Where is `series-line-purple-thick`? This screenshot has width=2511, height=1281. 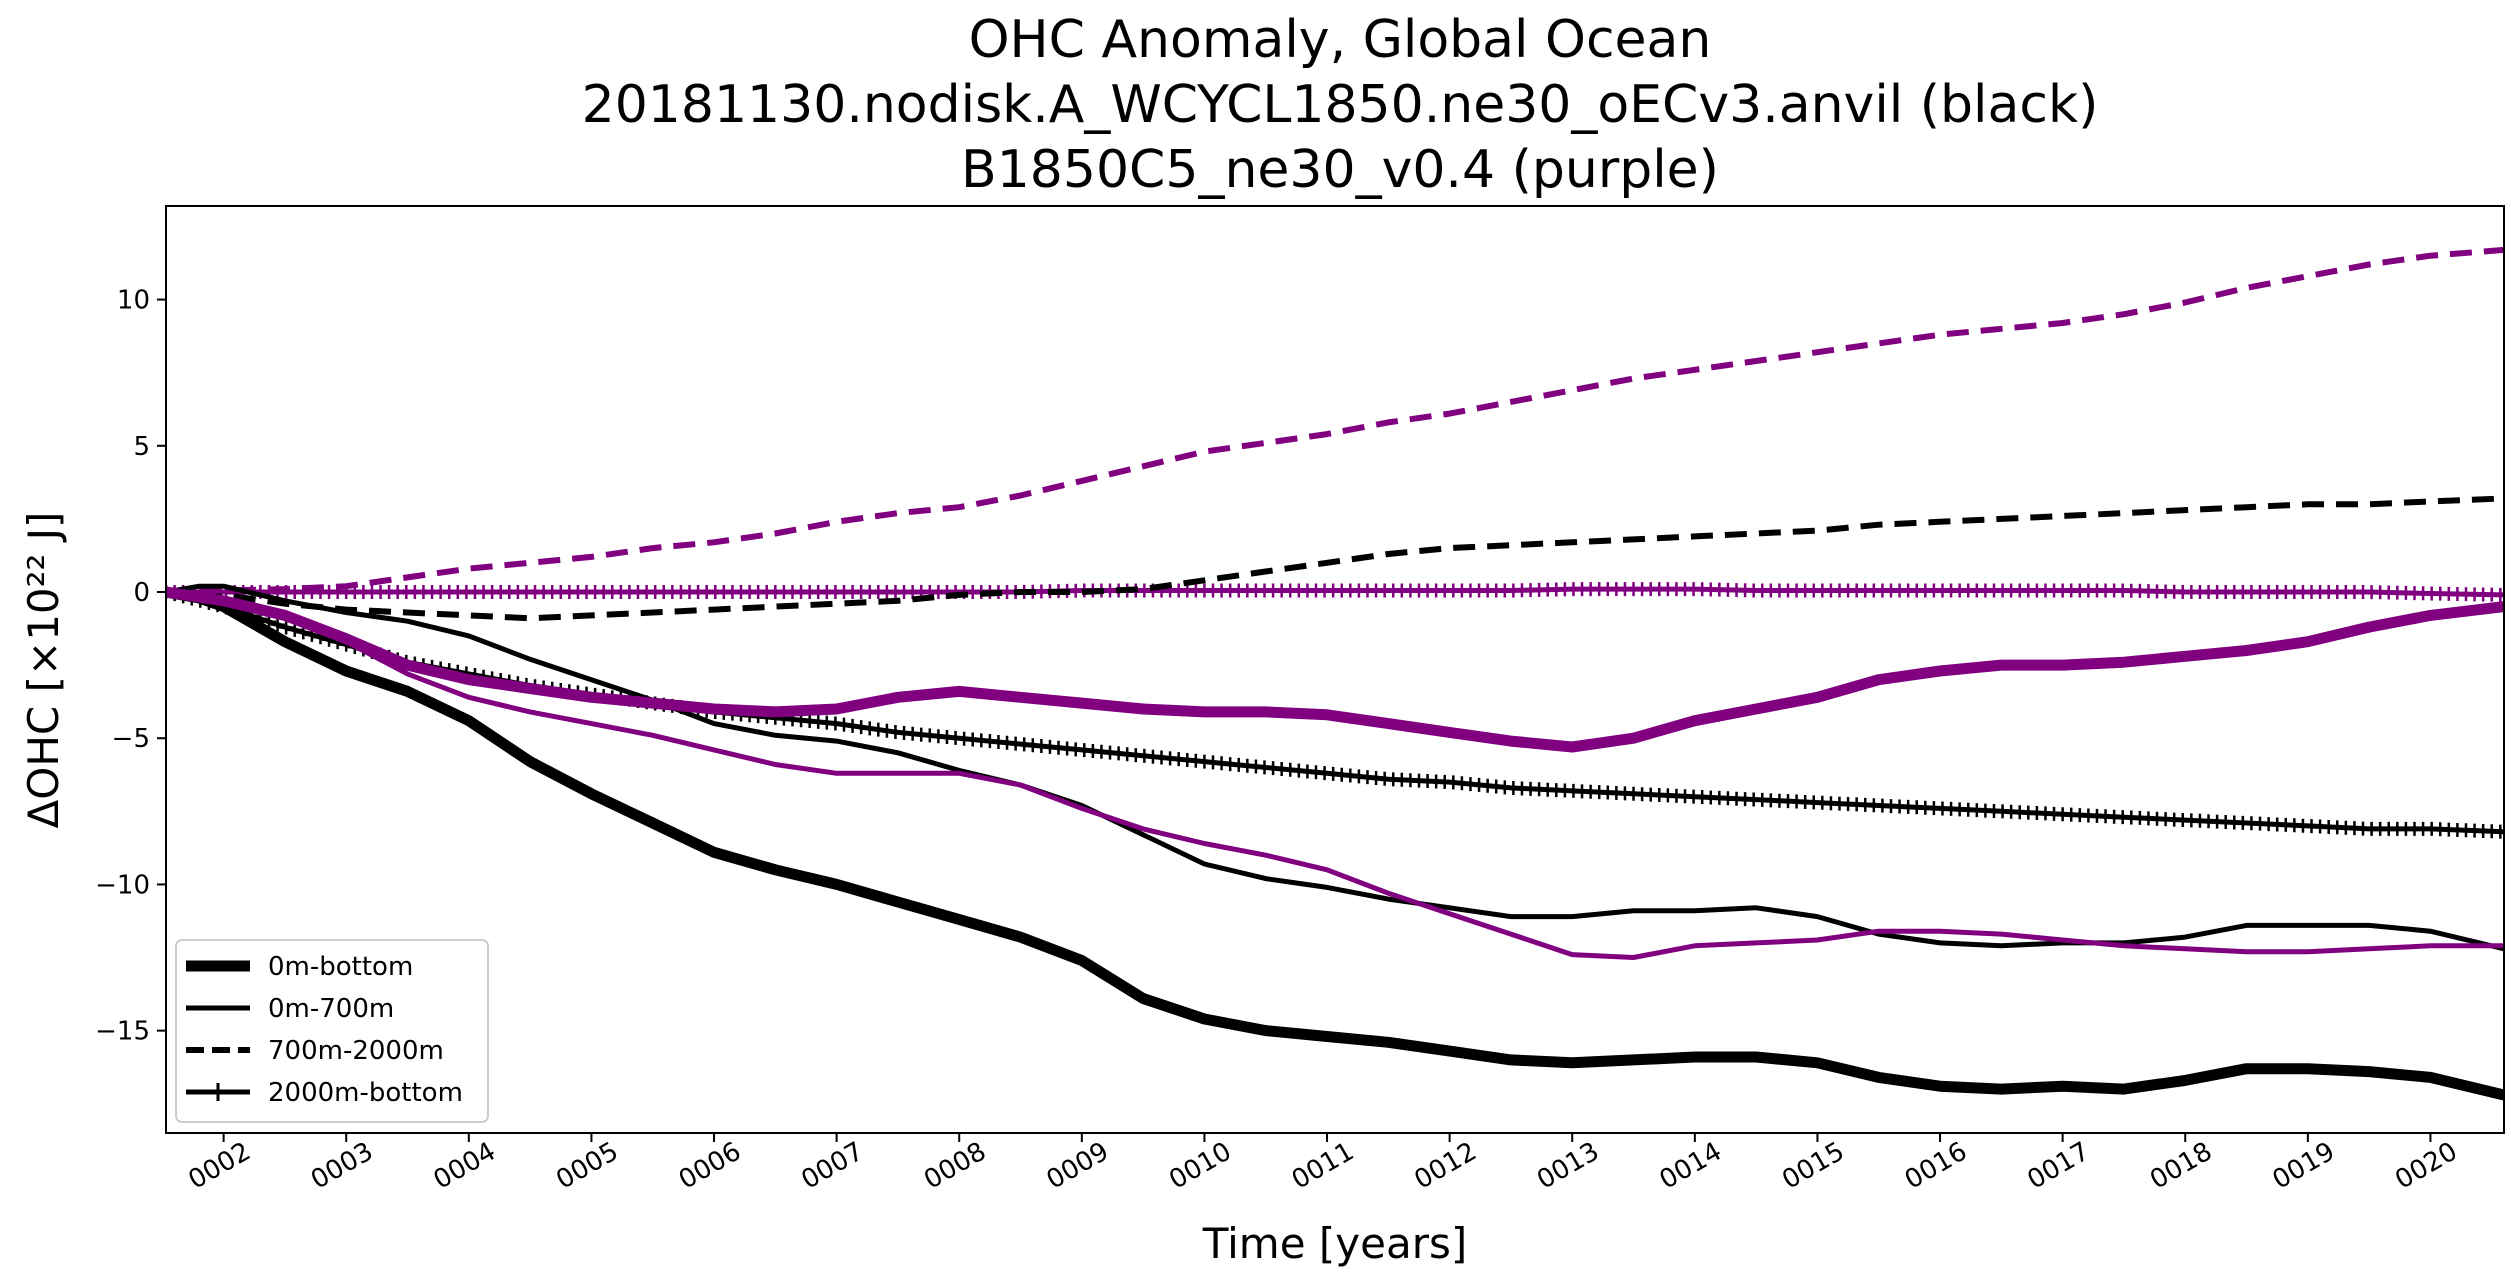
series-line-purple-thick is located at coordinates (1335, 669).